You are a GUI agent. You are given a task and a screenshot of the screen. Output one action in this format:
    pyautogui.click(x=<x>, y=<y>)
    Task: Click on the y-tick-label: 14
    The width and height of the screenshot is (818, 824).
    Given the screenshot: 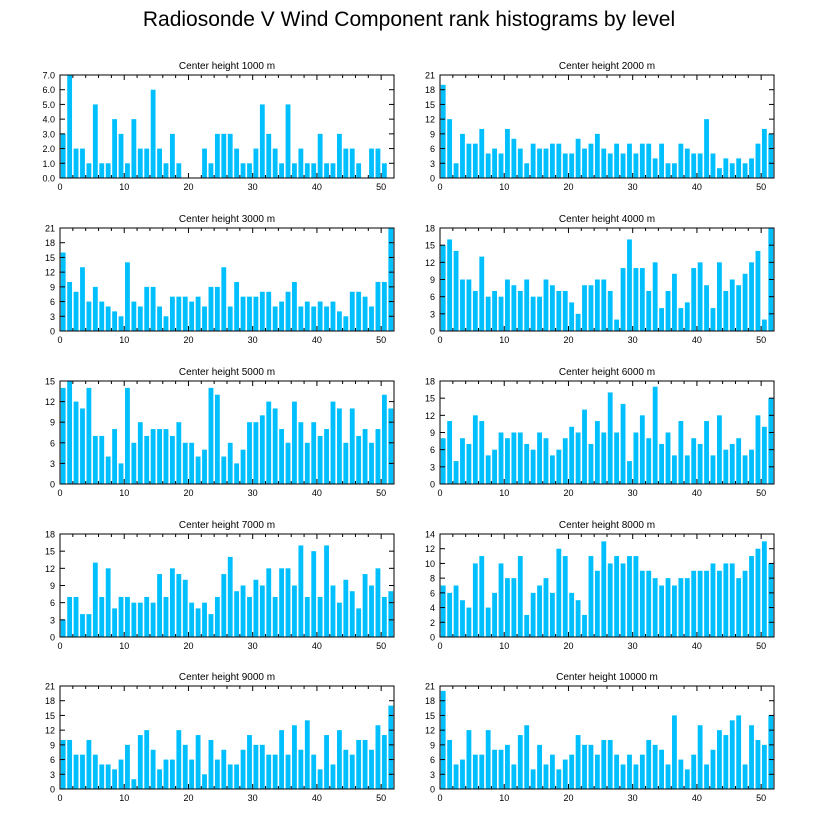 What is the action you would take?
    pyautogui.click(x=430, y=535)
    